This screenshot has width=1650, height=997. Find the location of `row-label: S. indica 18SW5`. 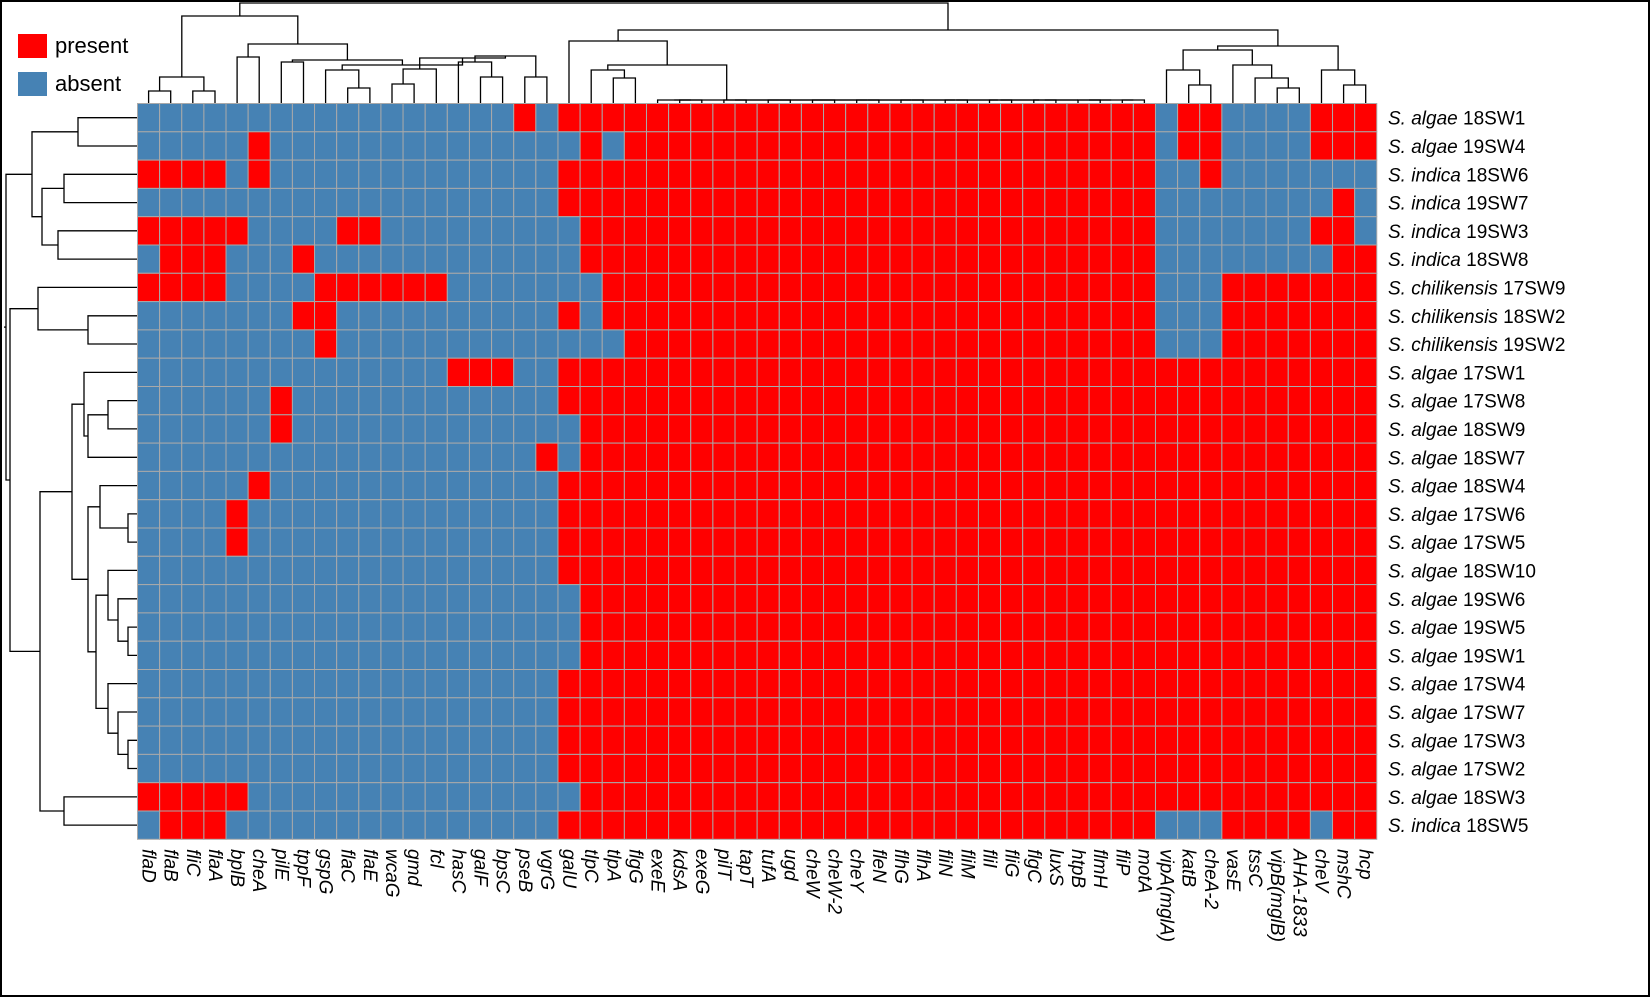

row-label: S. indica 18SW5 is located at coordinates (1458, 826).